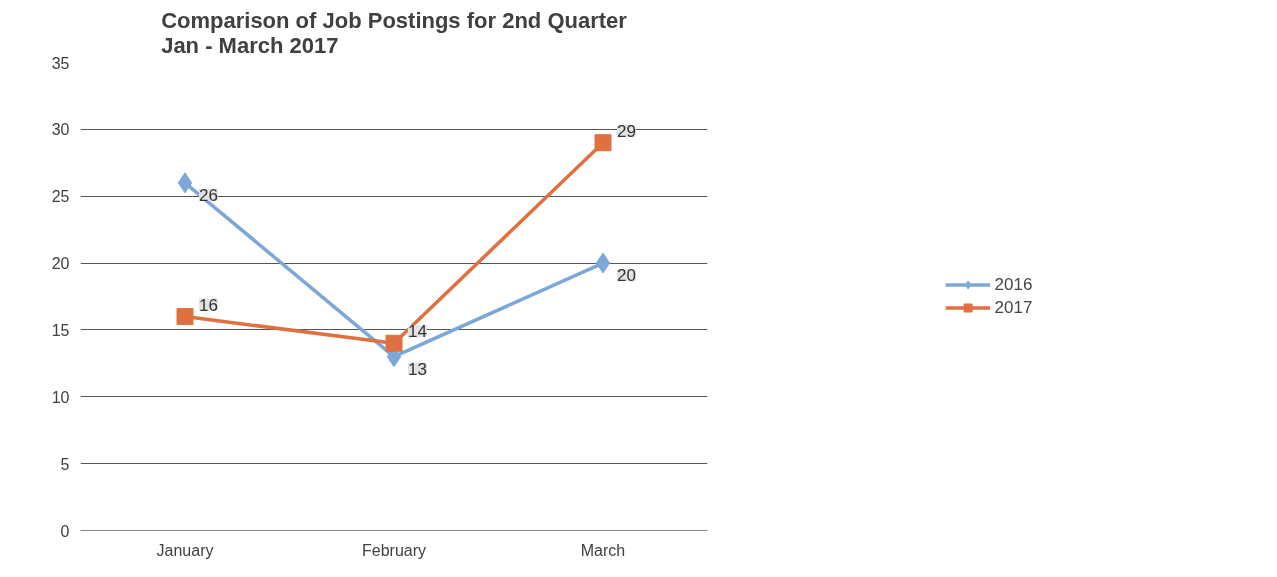 The image size is (1277, 577). I want to click on legend-label: 2016, so click(1013, 284).